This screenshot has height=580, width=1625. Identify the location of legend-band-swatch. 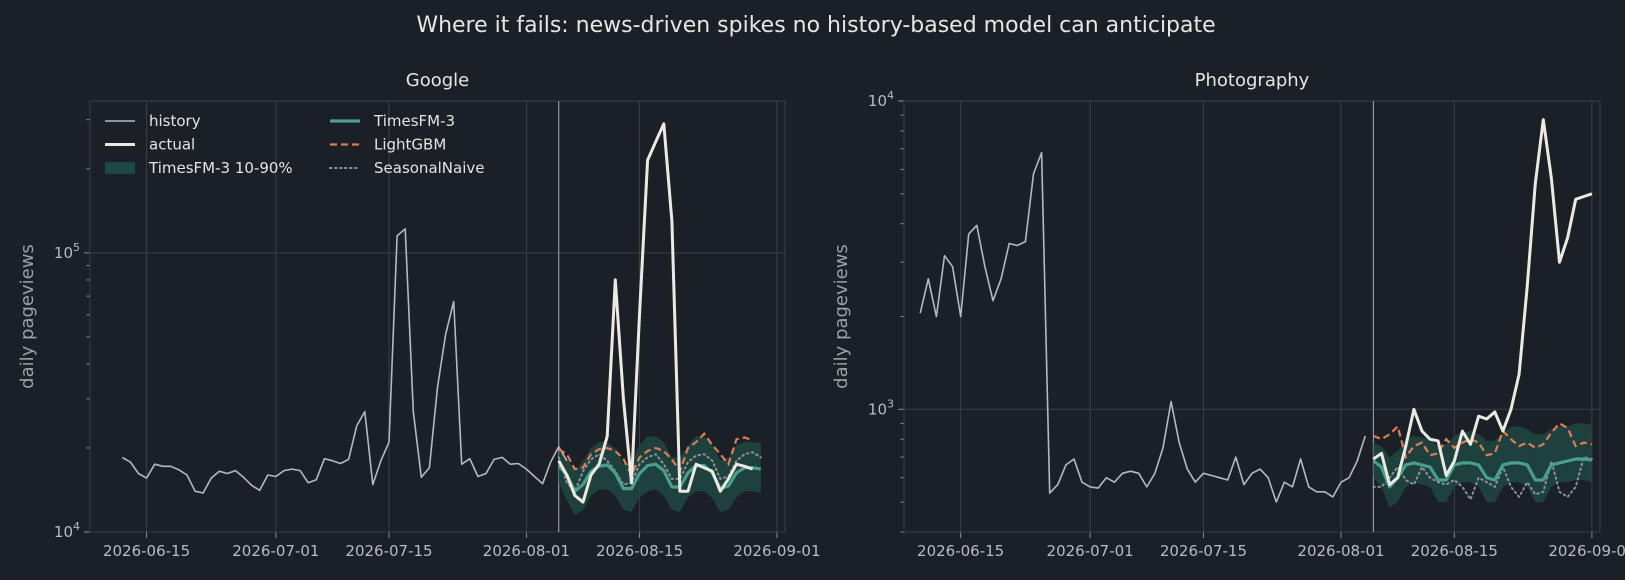
(120, 168).